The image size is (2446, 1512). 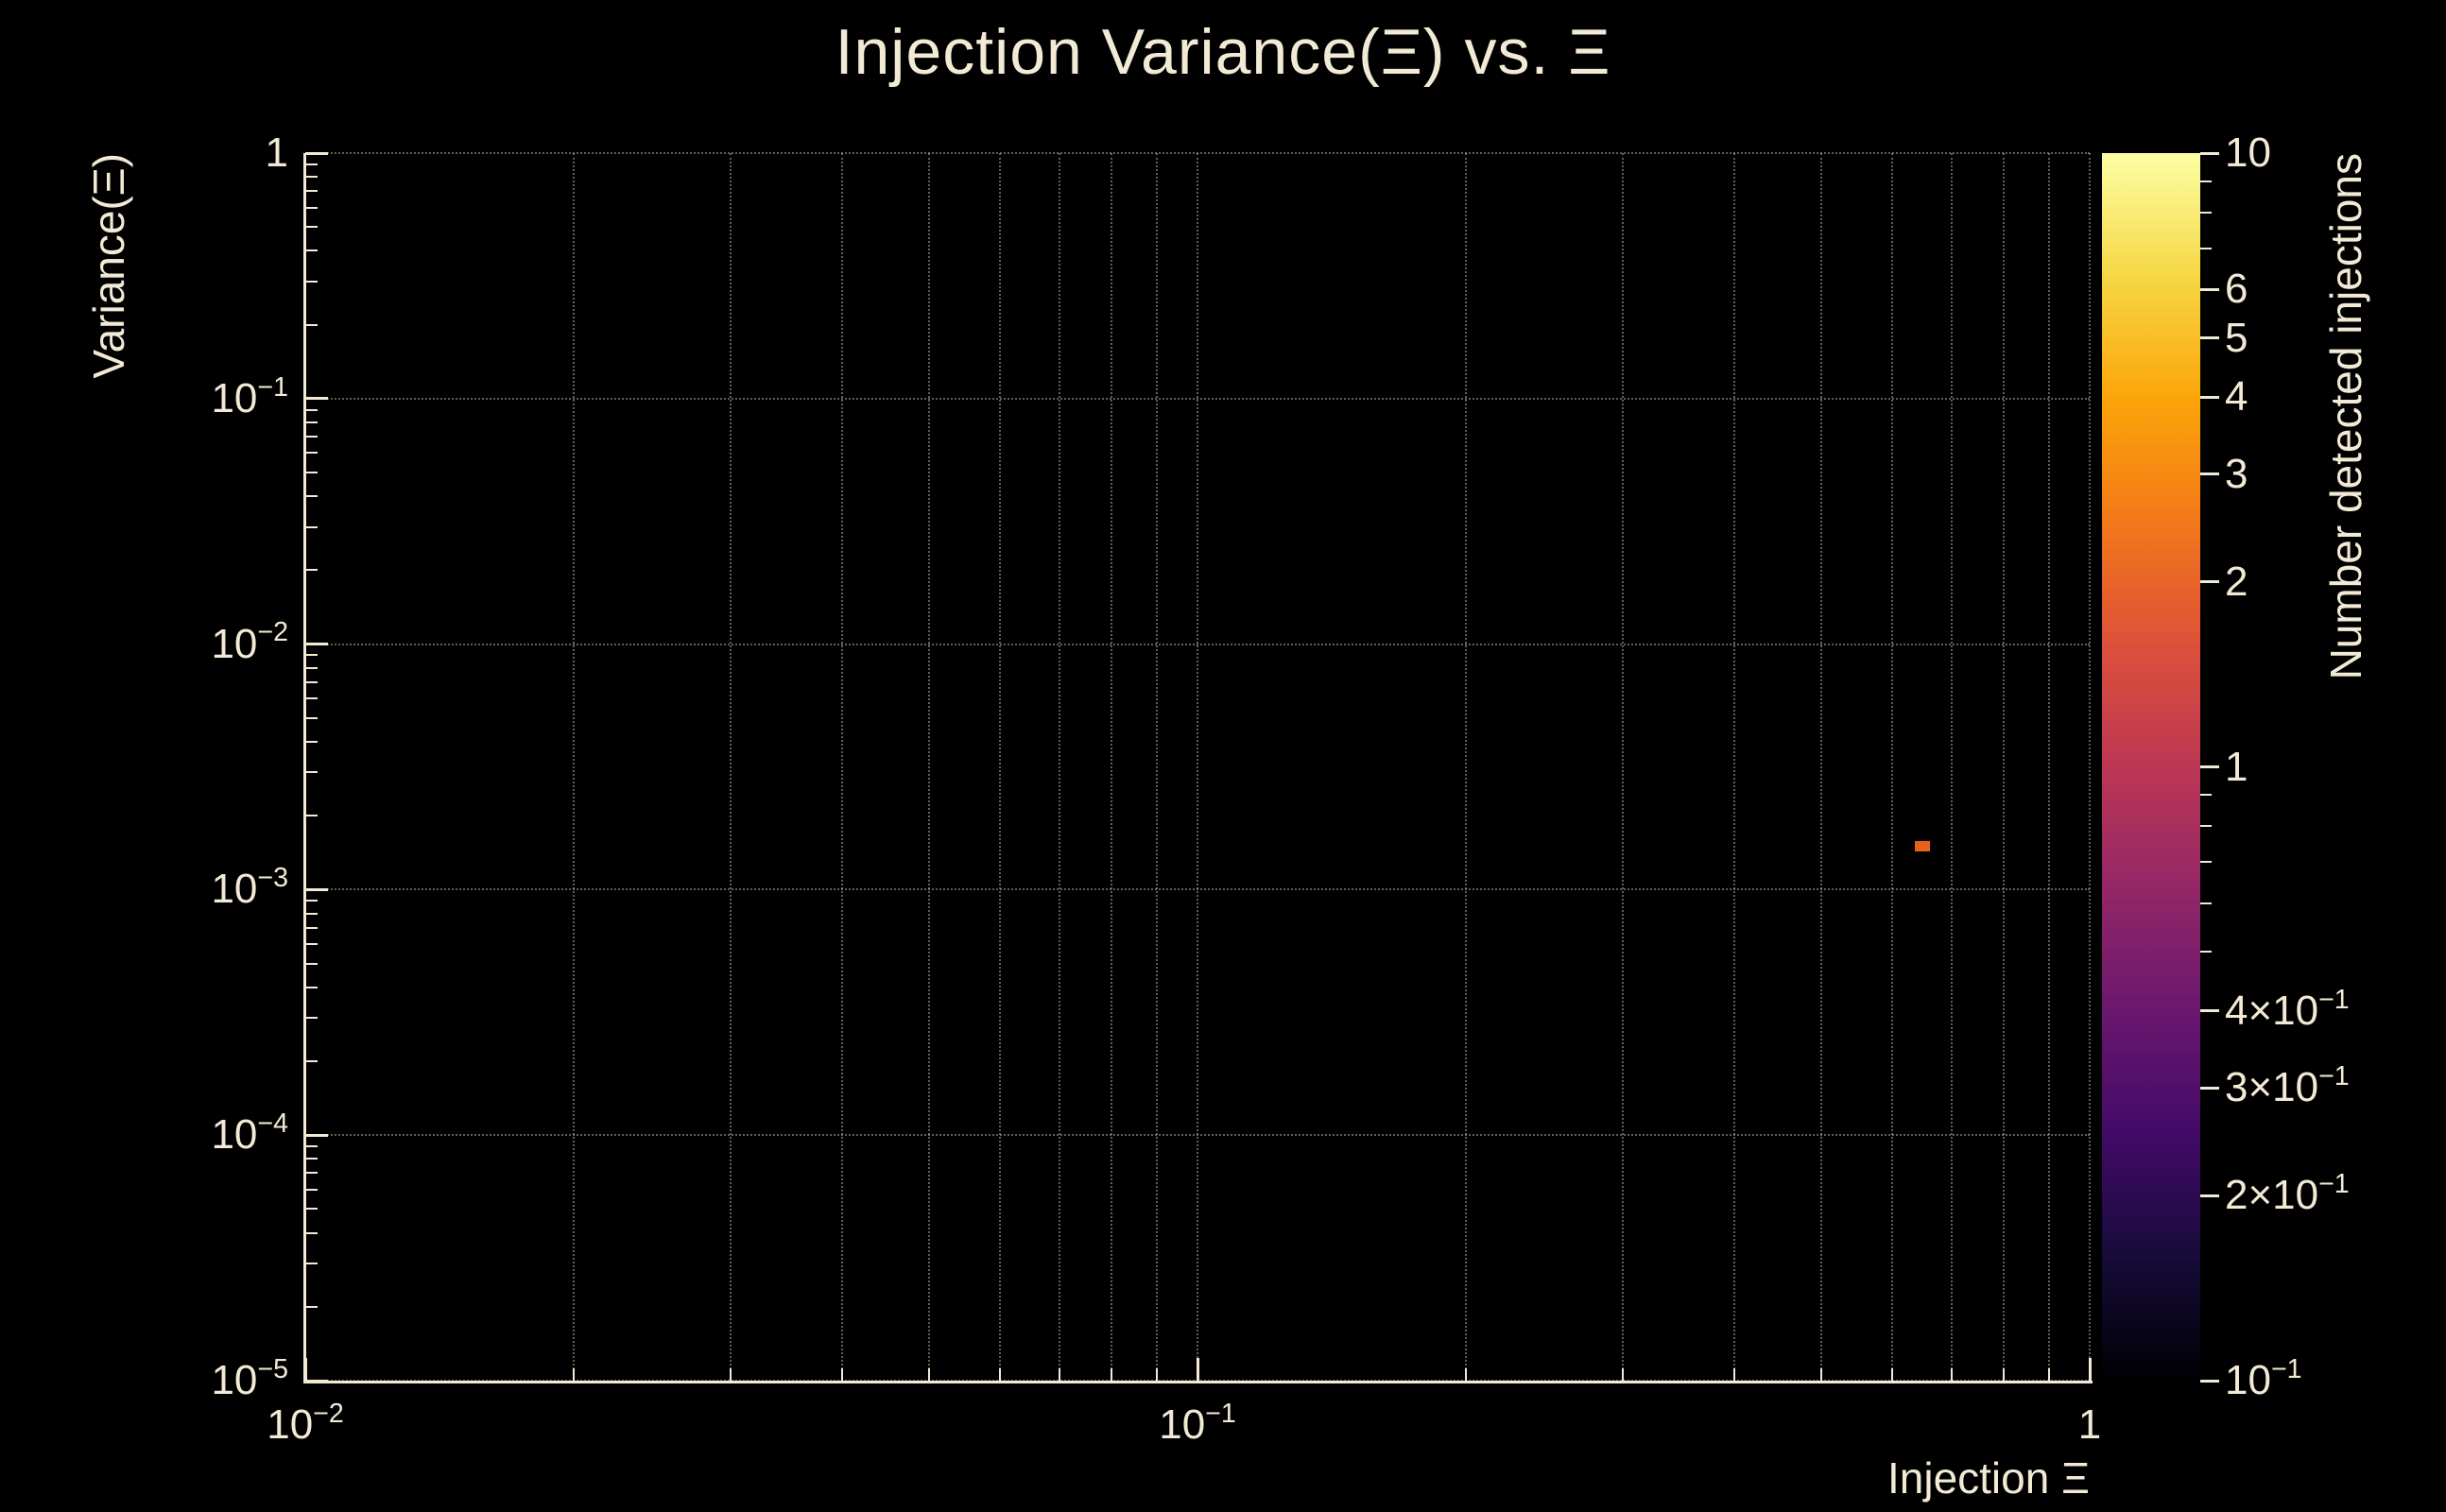 What do you see at coordinates (2272, 1195) in the screenshot?
I see `tick-text: 2×10` at bounding box center [2272, 1195].